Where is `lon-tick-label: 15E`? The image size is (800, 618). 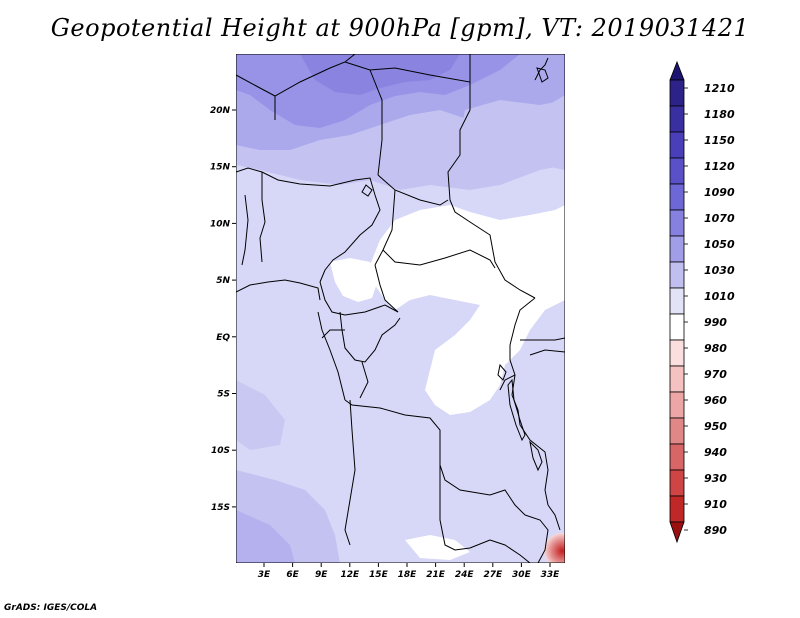
lon-tick-label: 15E is located at coordinates (379, 575).